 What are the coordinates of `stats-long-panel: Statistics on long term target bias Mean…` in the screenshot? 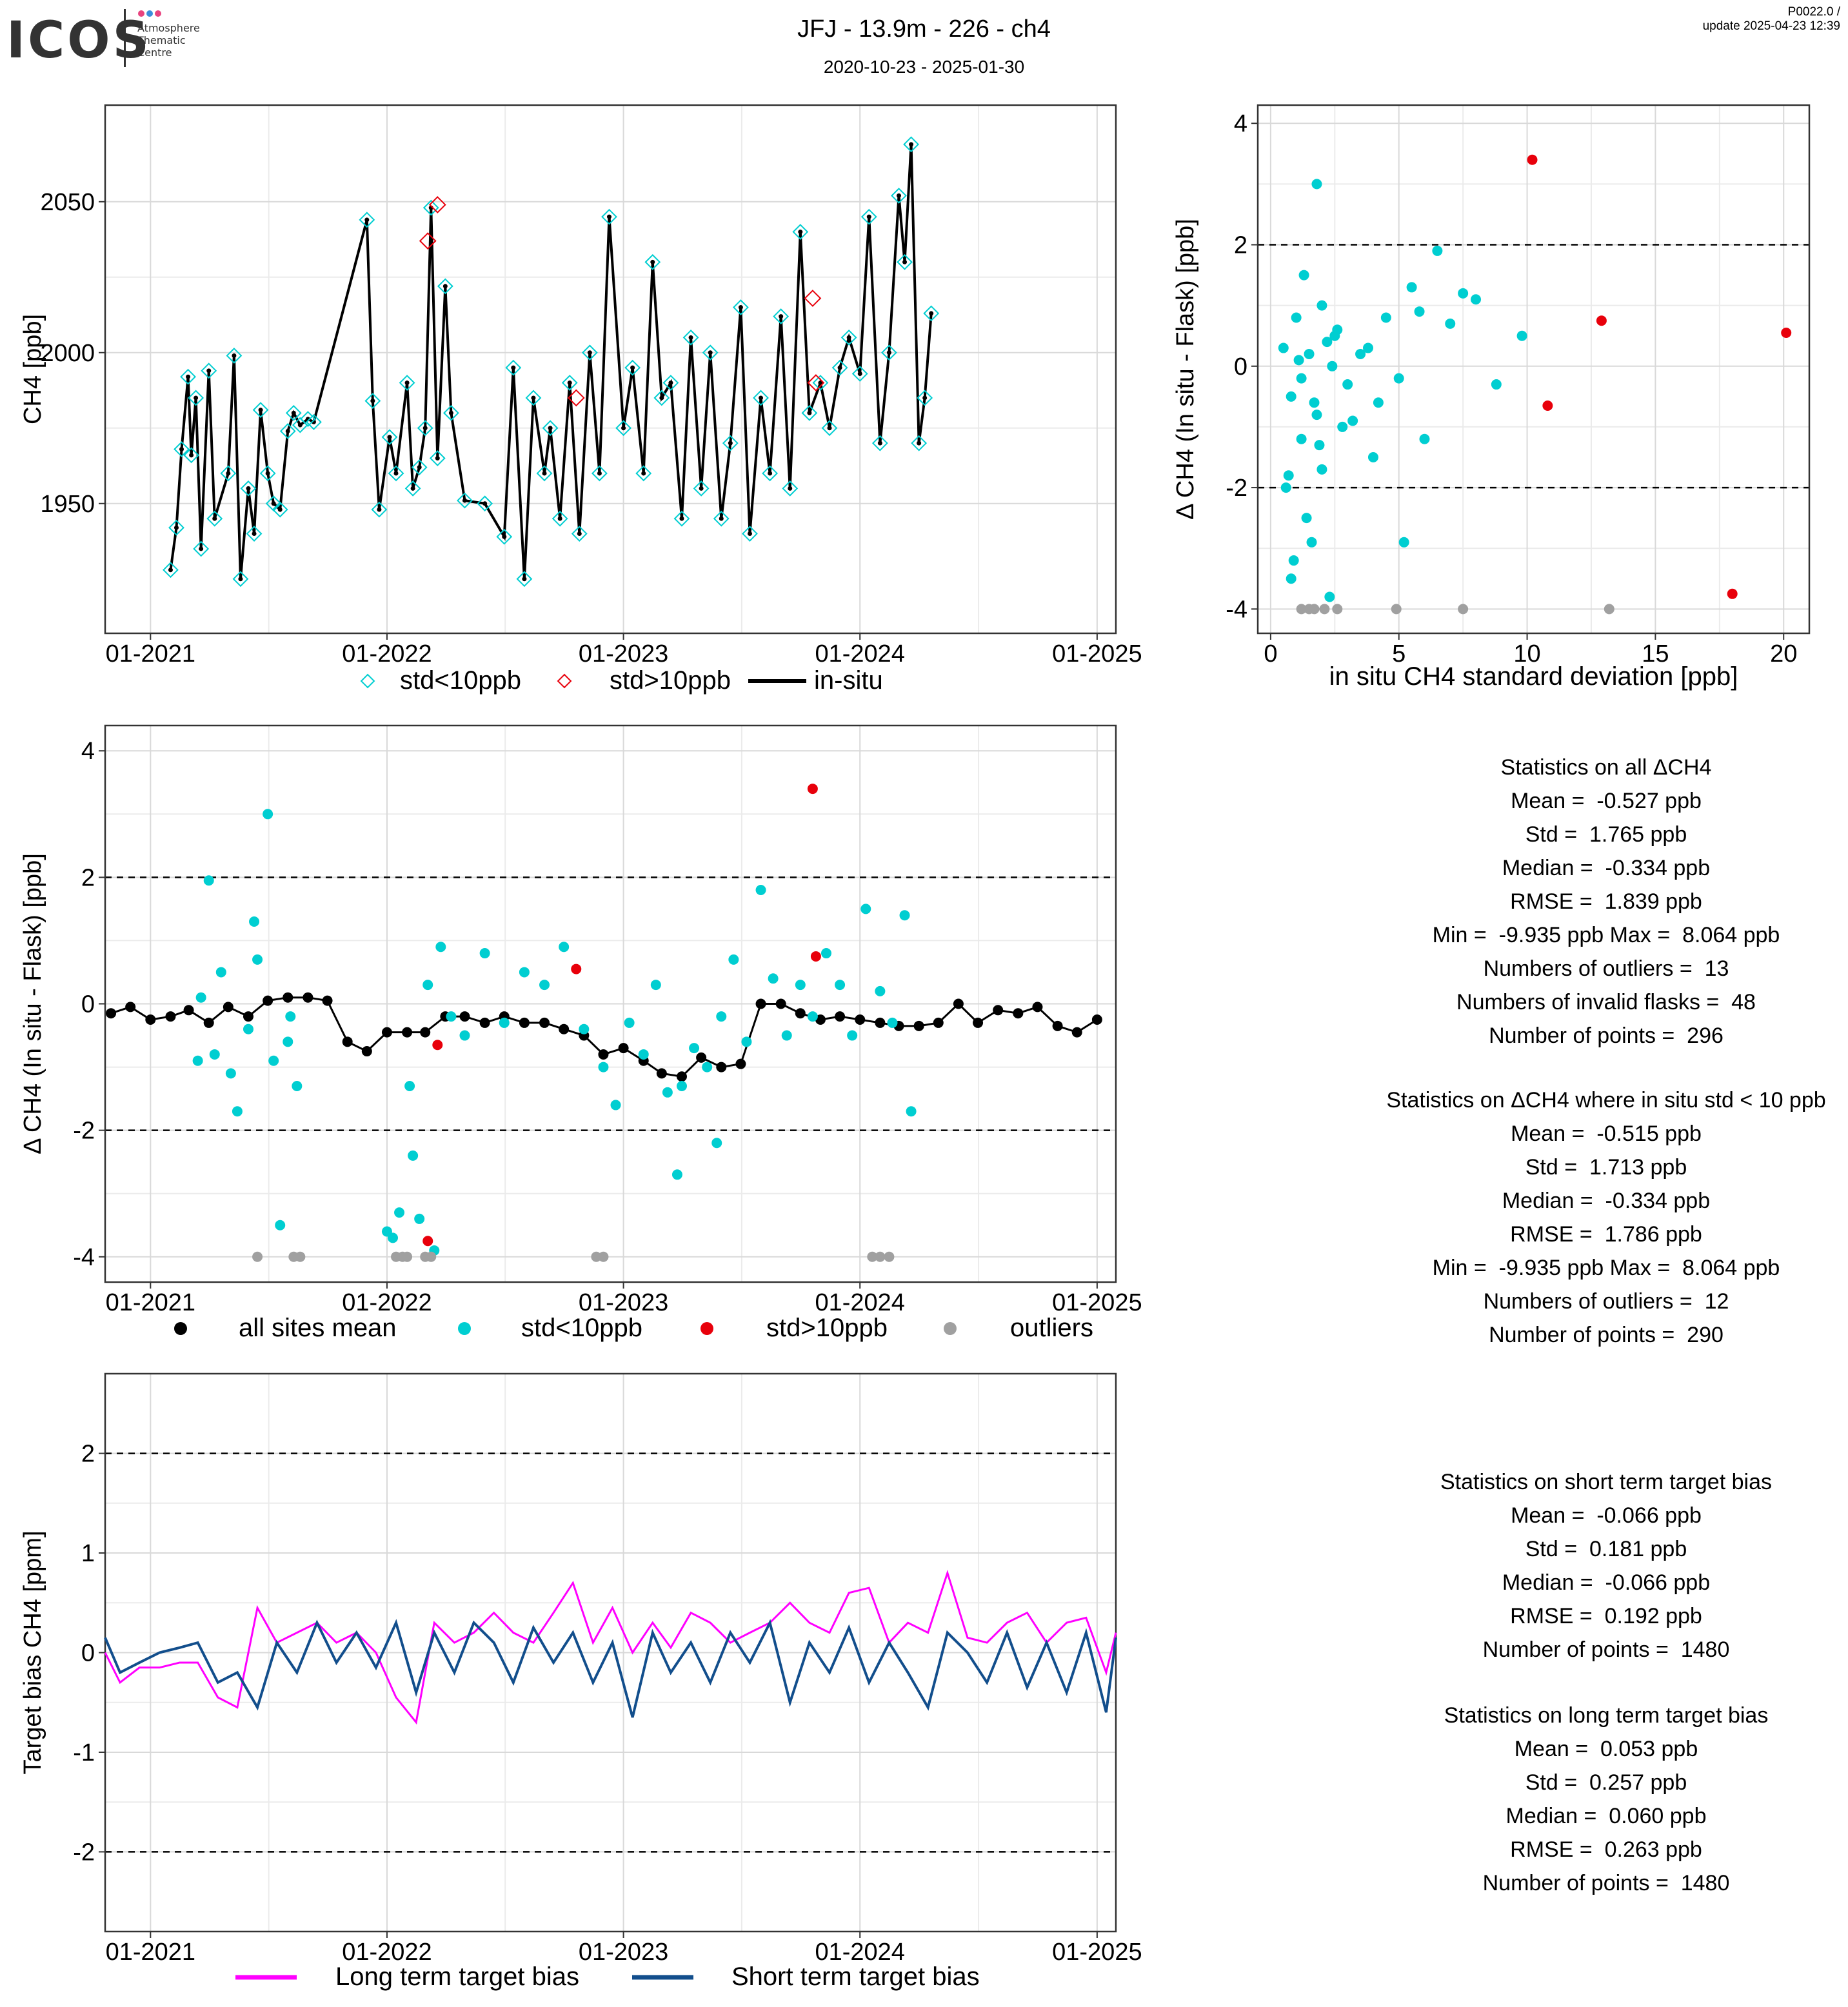 It's located at (1556, 1799).